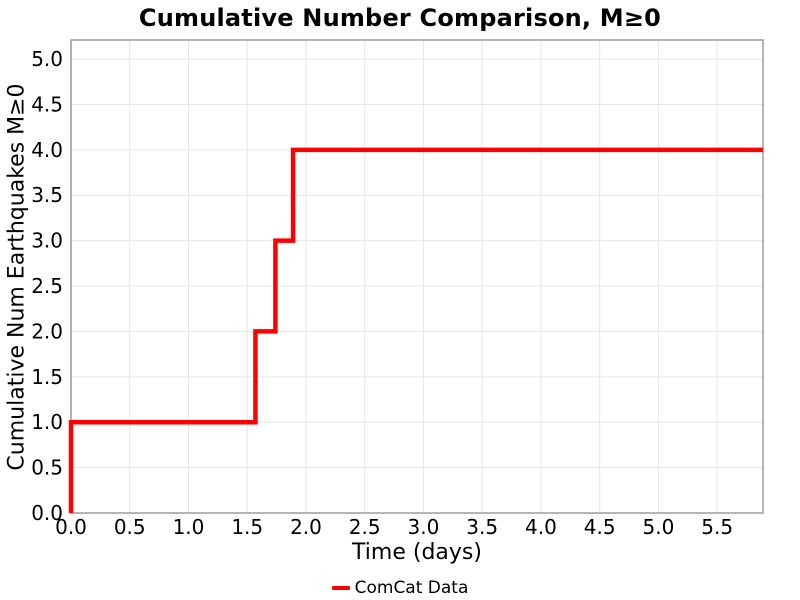 The width and height of the screenshot is (800, 600). I want to click on x-tick-label: 0.0, so click(71, 527).